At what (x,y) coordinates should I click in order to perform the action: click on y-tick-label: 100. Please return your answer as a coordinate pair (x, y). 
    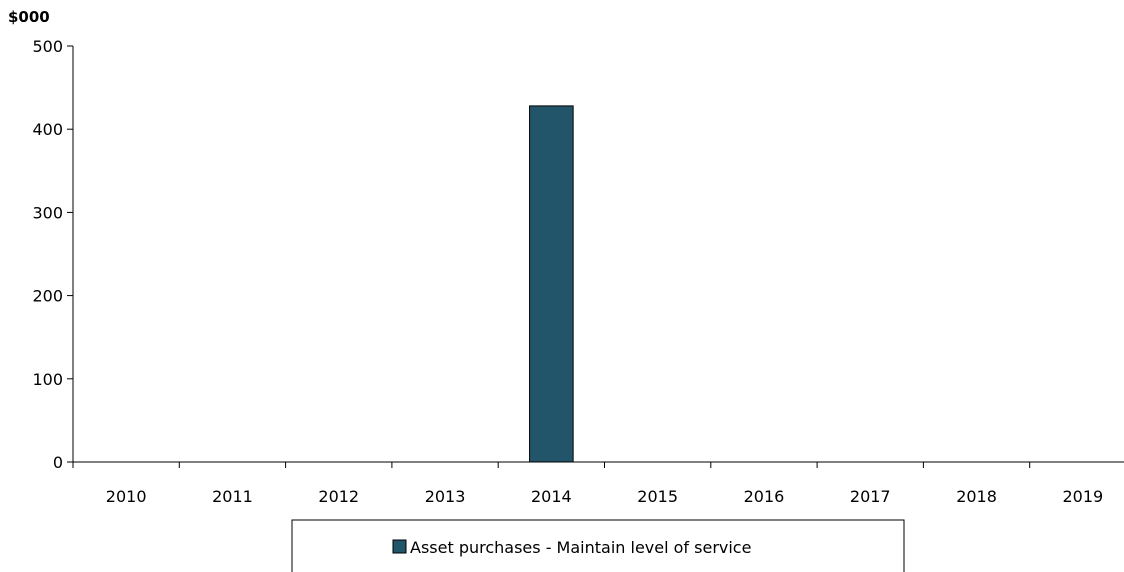
    Looking at the image, I should click on (47, 379).